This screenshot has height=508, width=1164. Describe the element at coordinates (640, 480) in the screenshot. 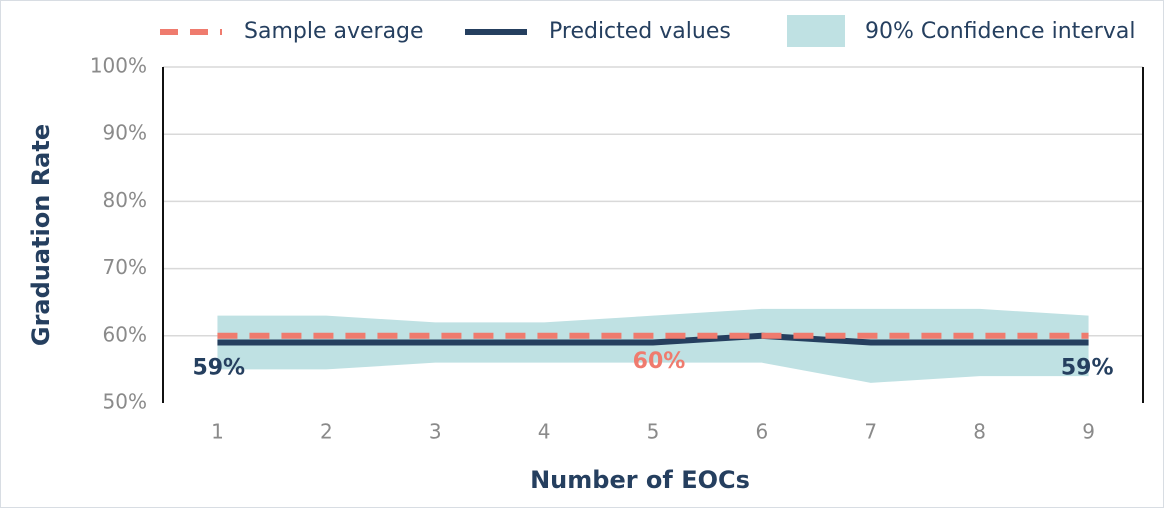

I see `x-axis-title: Number of EOCs` at that location.